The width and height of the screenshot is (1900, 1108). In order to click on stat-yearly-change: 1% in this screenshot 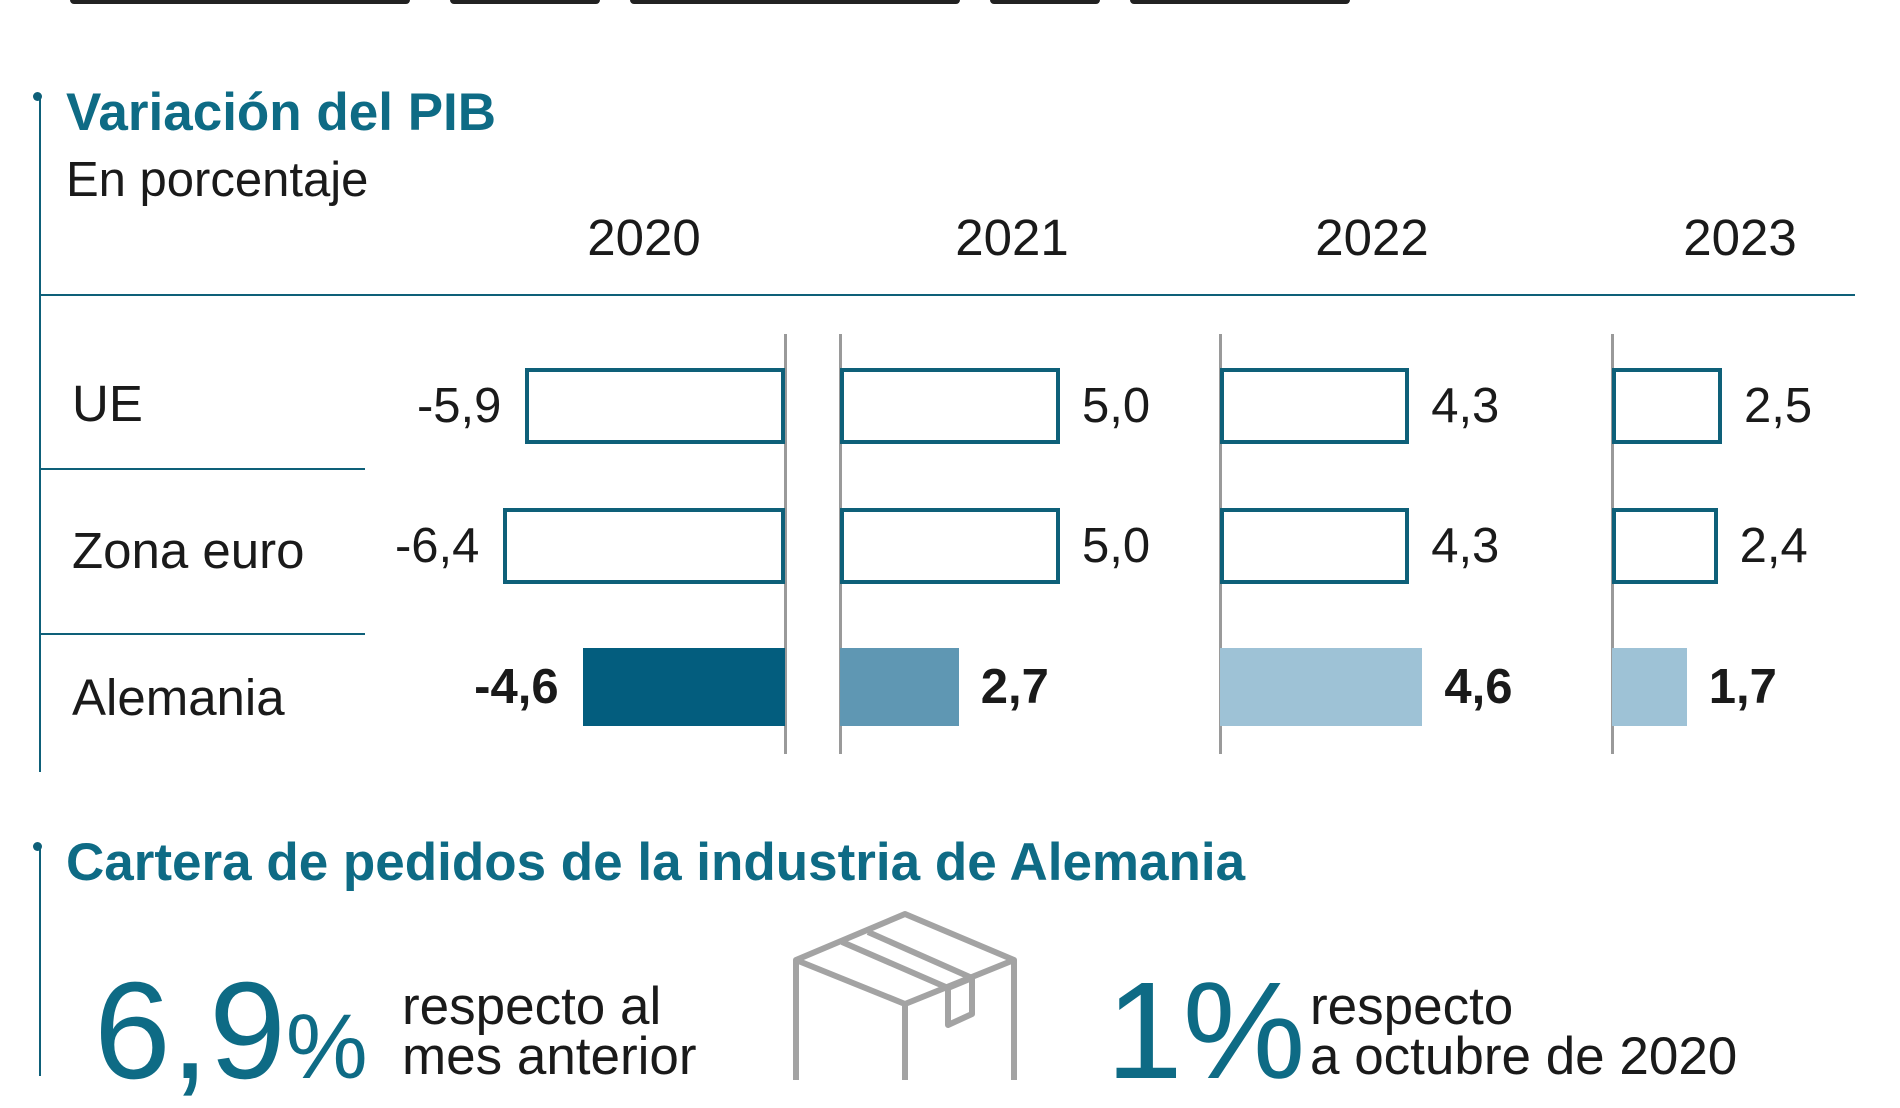, I will do `click(1205, 1031)`.